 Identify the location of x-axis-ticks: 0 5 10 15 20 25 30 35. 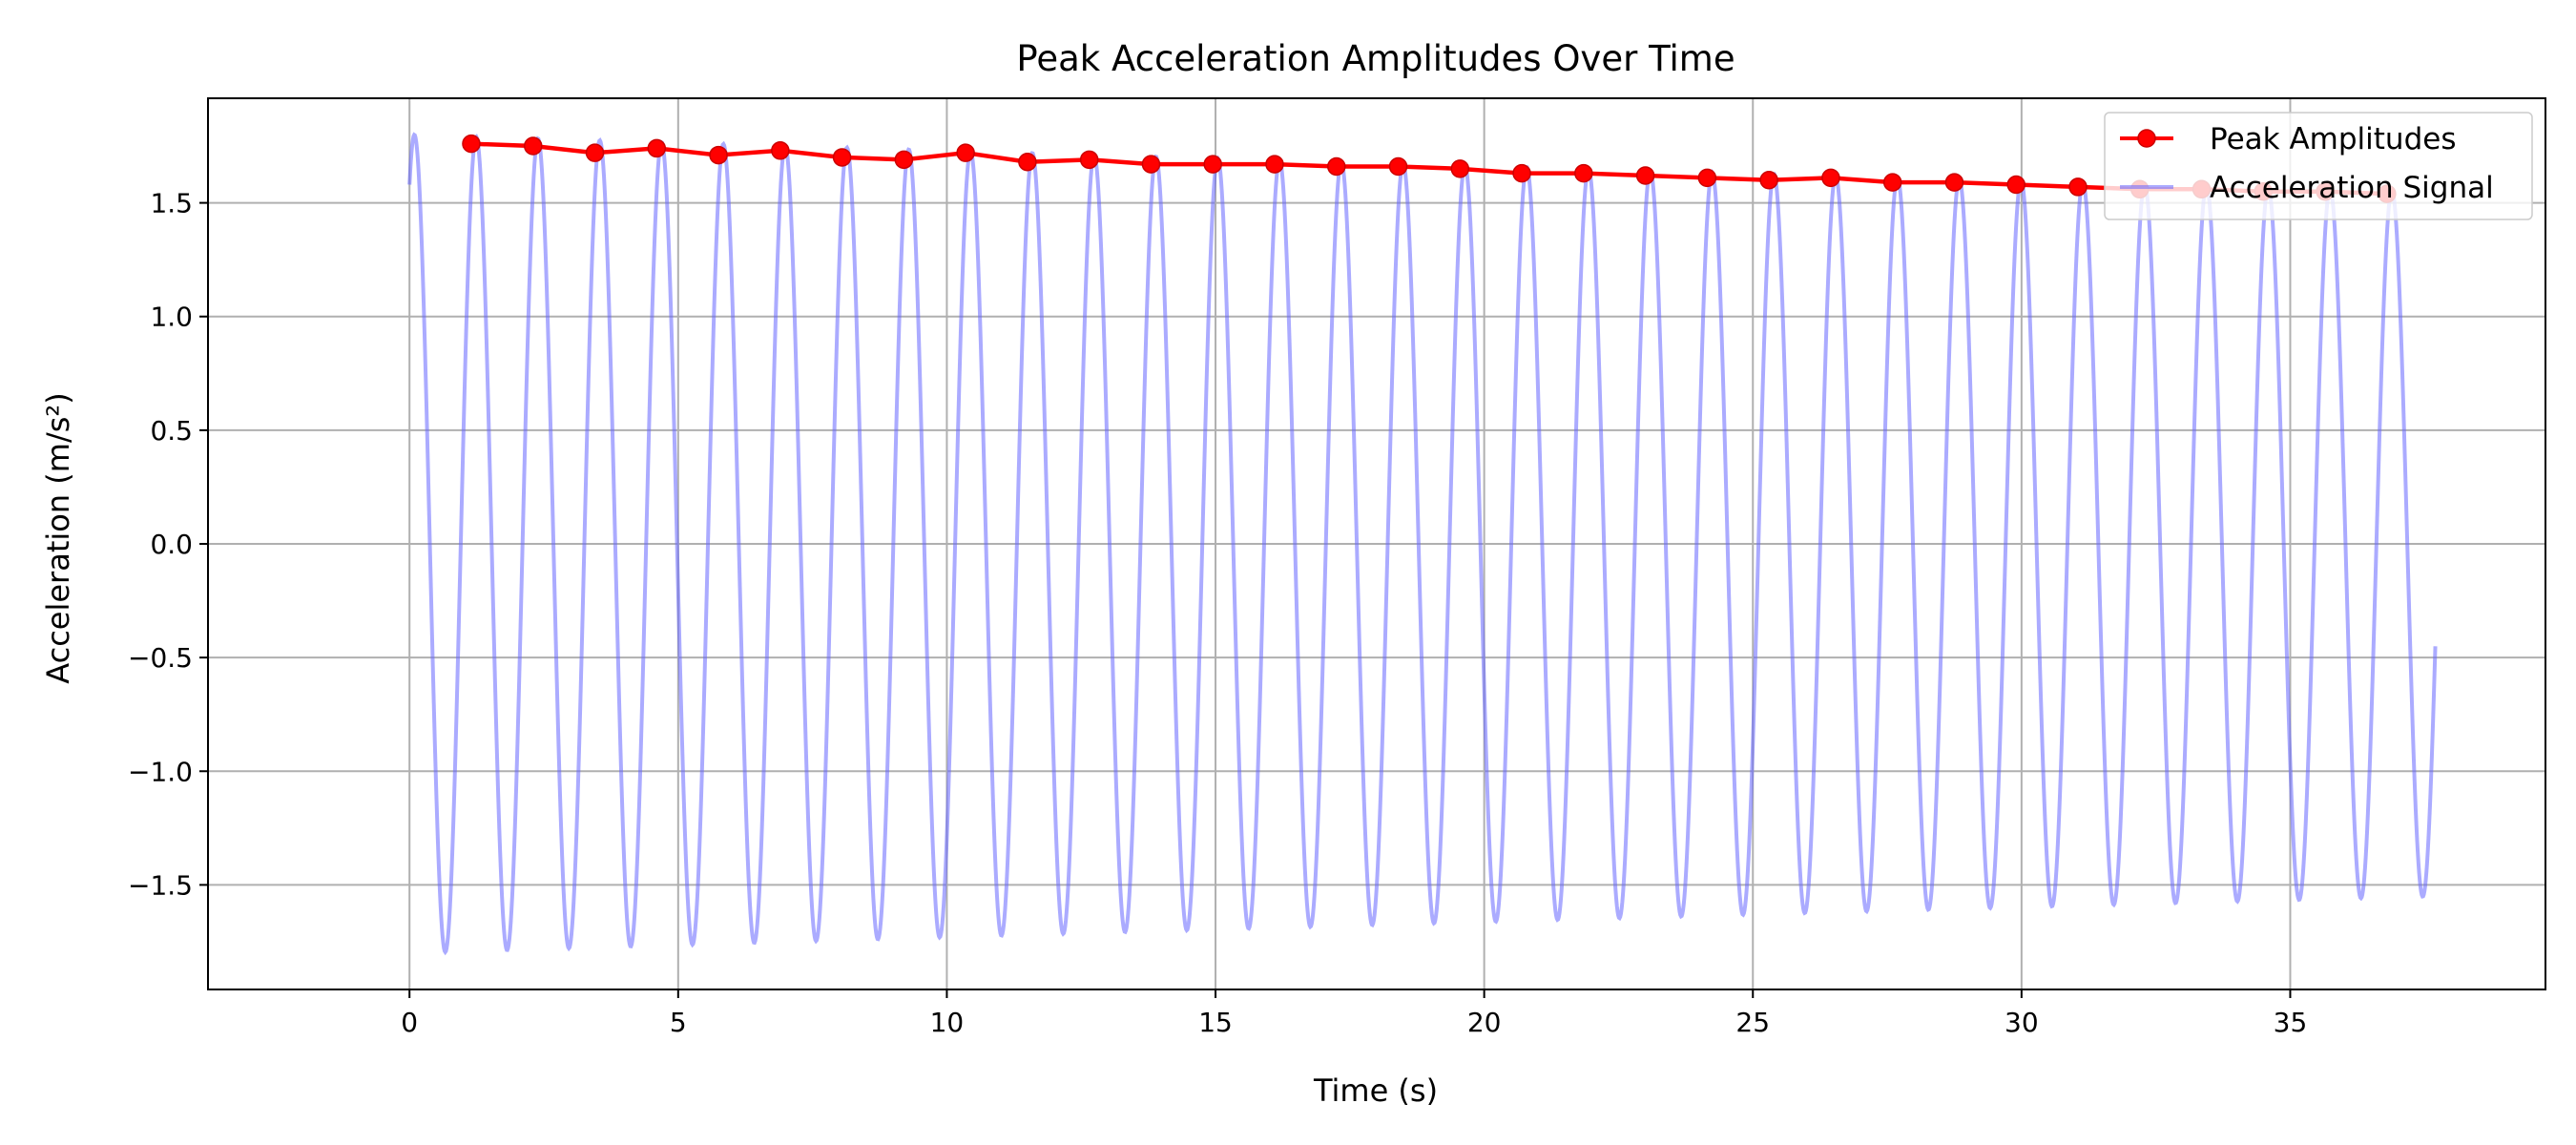
(1354, 1013).